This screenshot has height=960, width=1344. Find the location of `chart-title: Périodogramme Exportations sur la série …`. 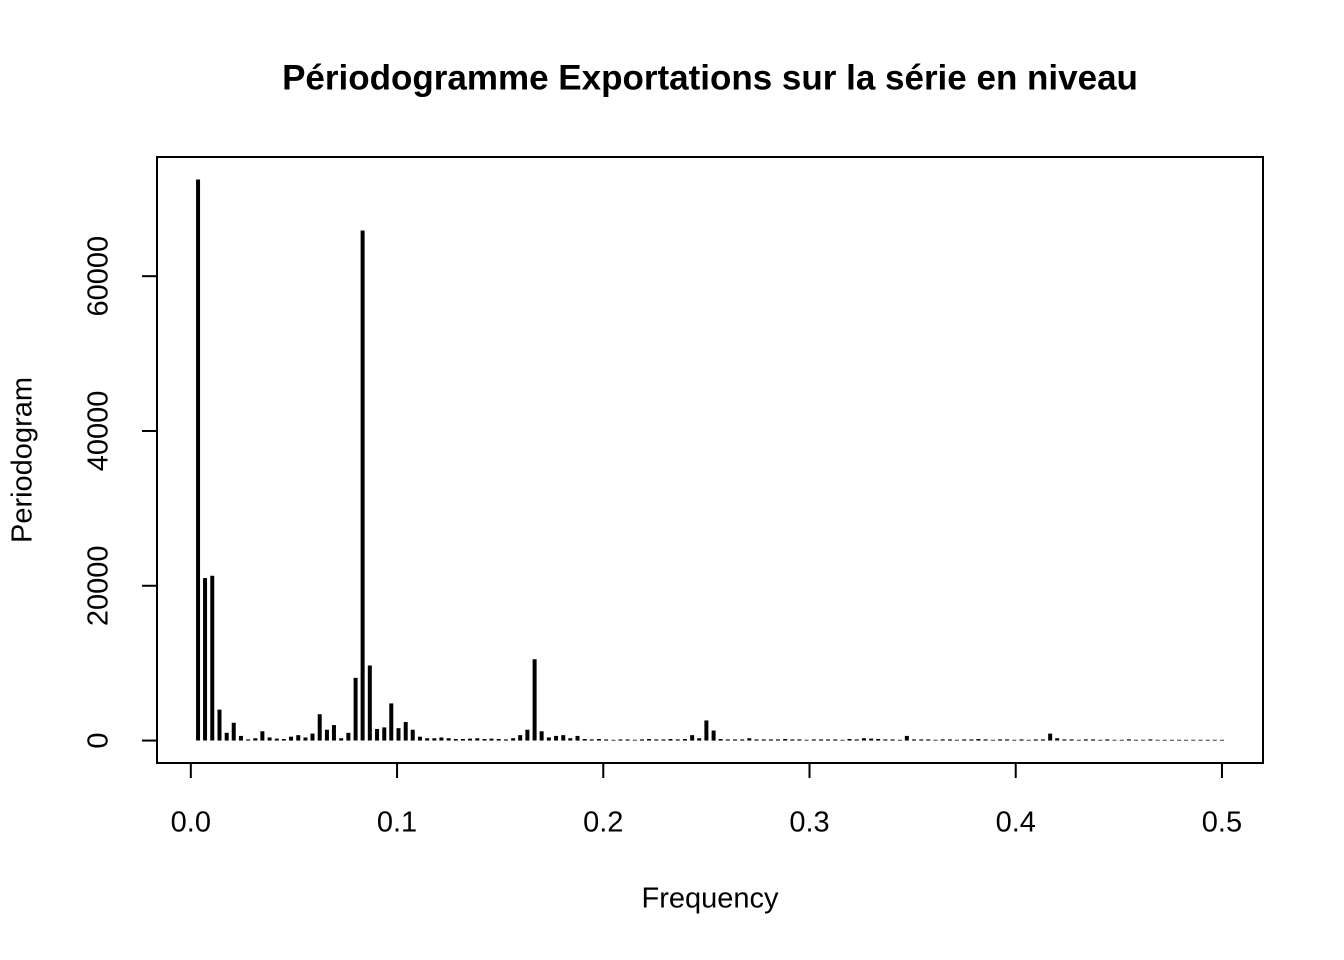

chart-title: Périodogramme Exportations sur la série … is located at coordinates (710, 77).